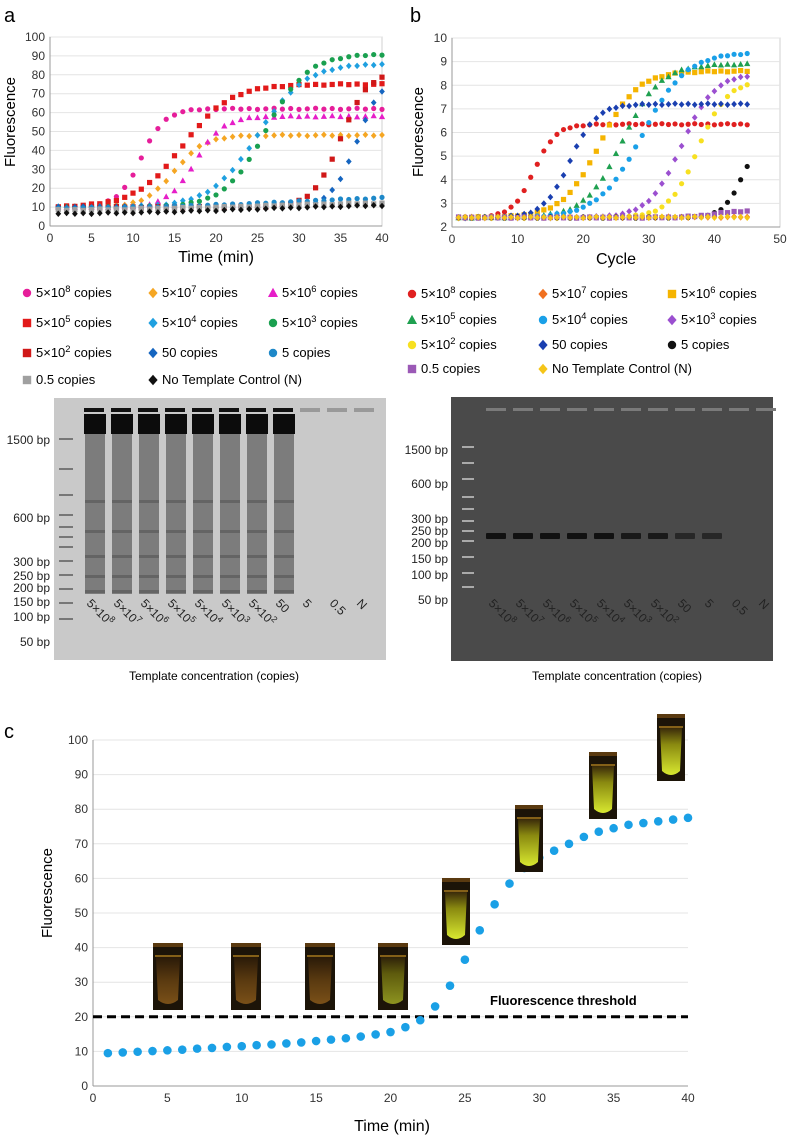  I want to click on gel-b-bands, so click(619, 498).